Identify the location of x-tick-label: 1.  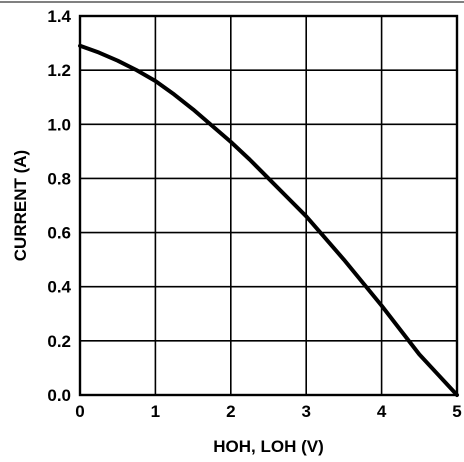
(155, 411).